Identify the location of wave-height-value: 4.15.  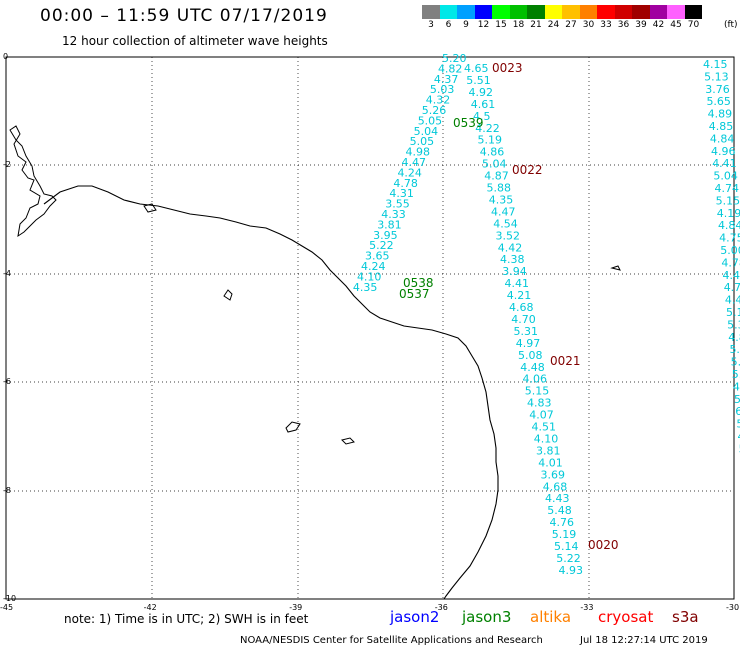
(715, 64).